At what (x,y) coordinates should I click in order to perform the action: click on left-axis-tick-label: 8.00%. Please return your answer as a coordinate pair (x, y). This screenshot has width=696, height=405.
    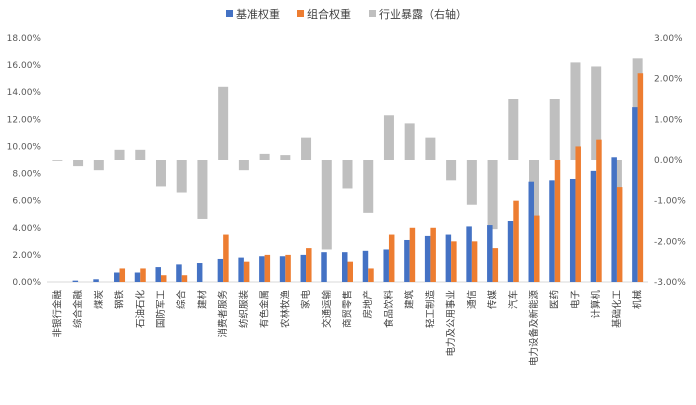
    Looking at the image, I should click on (26, 175).